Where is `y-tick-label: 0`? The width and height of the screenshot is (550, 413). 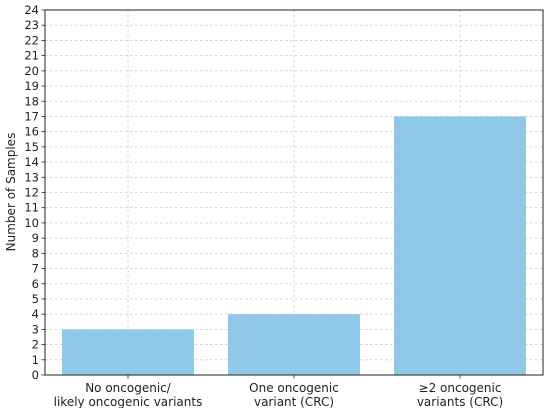 y-tick-label: 0 is located at coordinates (35, 375).